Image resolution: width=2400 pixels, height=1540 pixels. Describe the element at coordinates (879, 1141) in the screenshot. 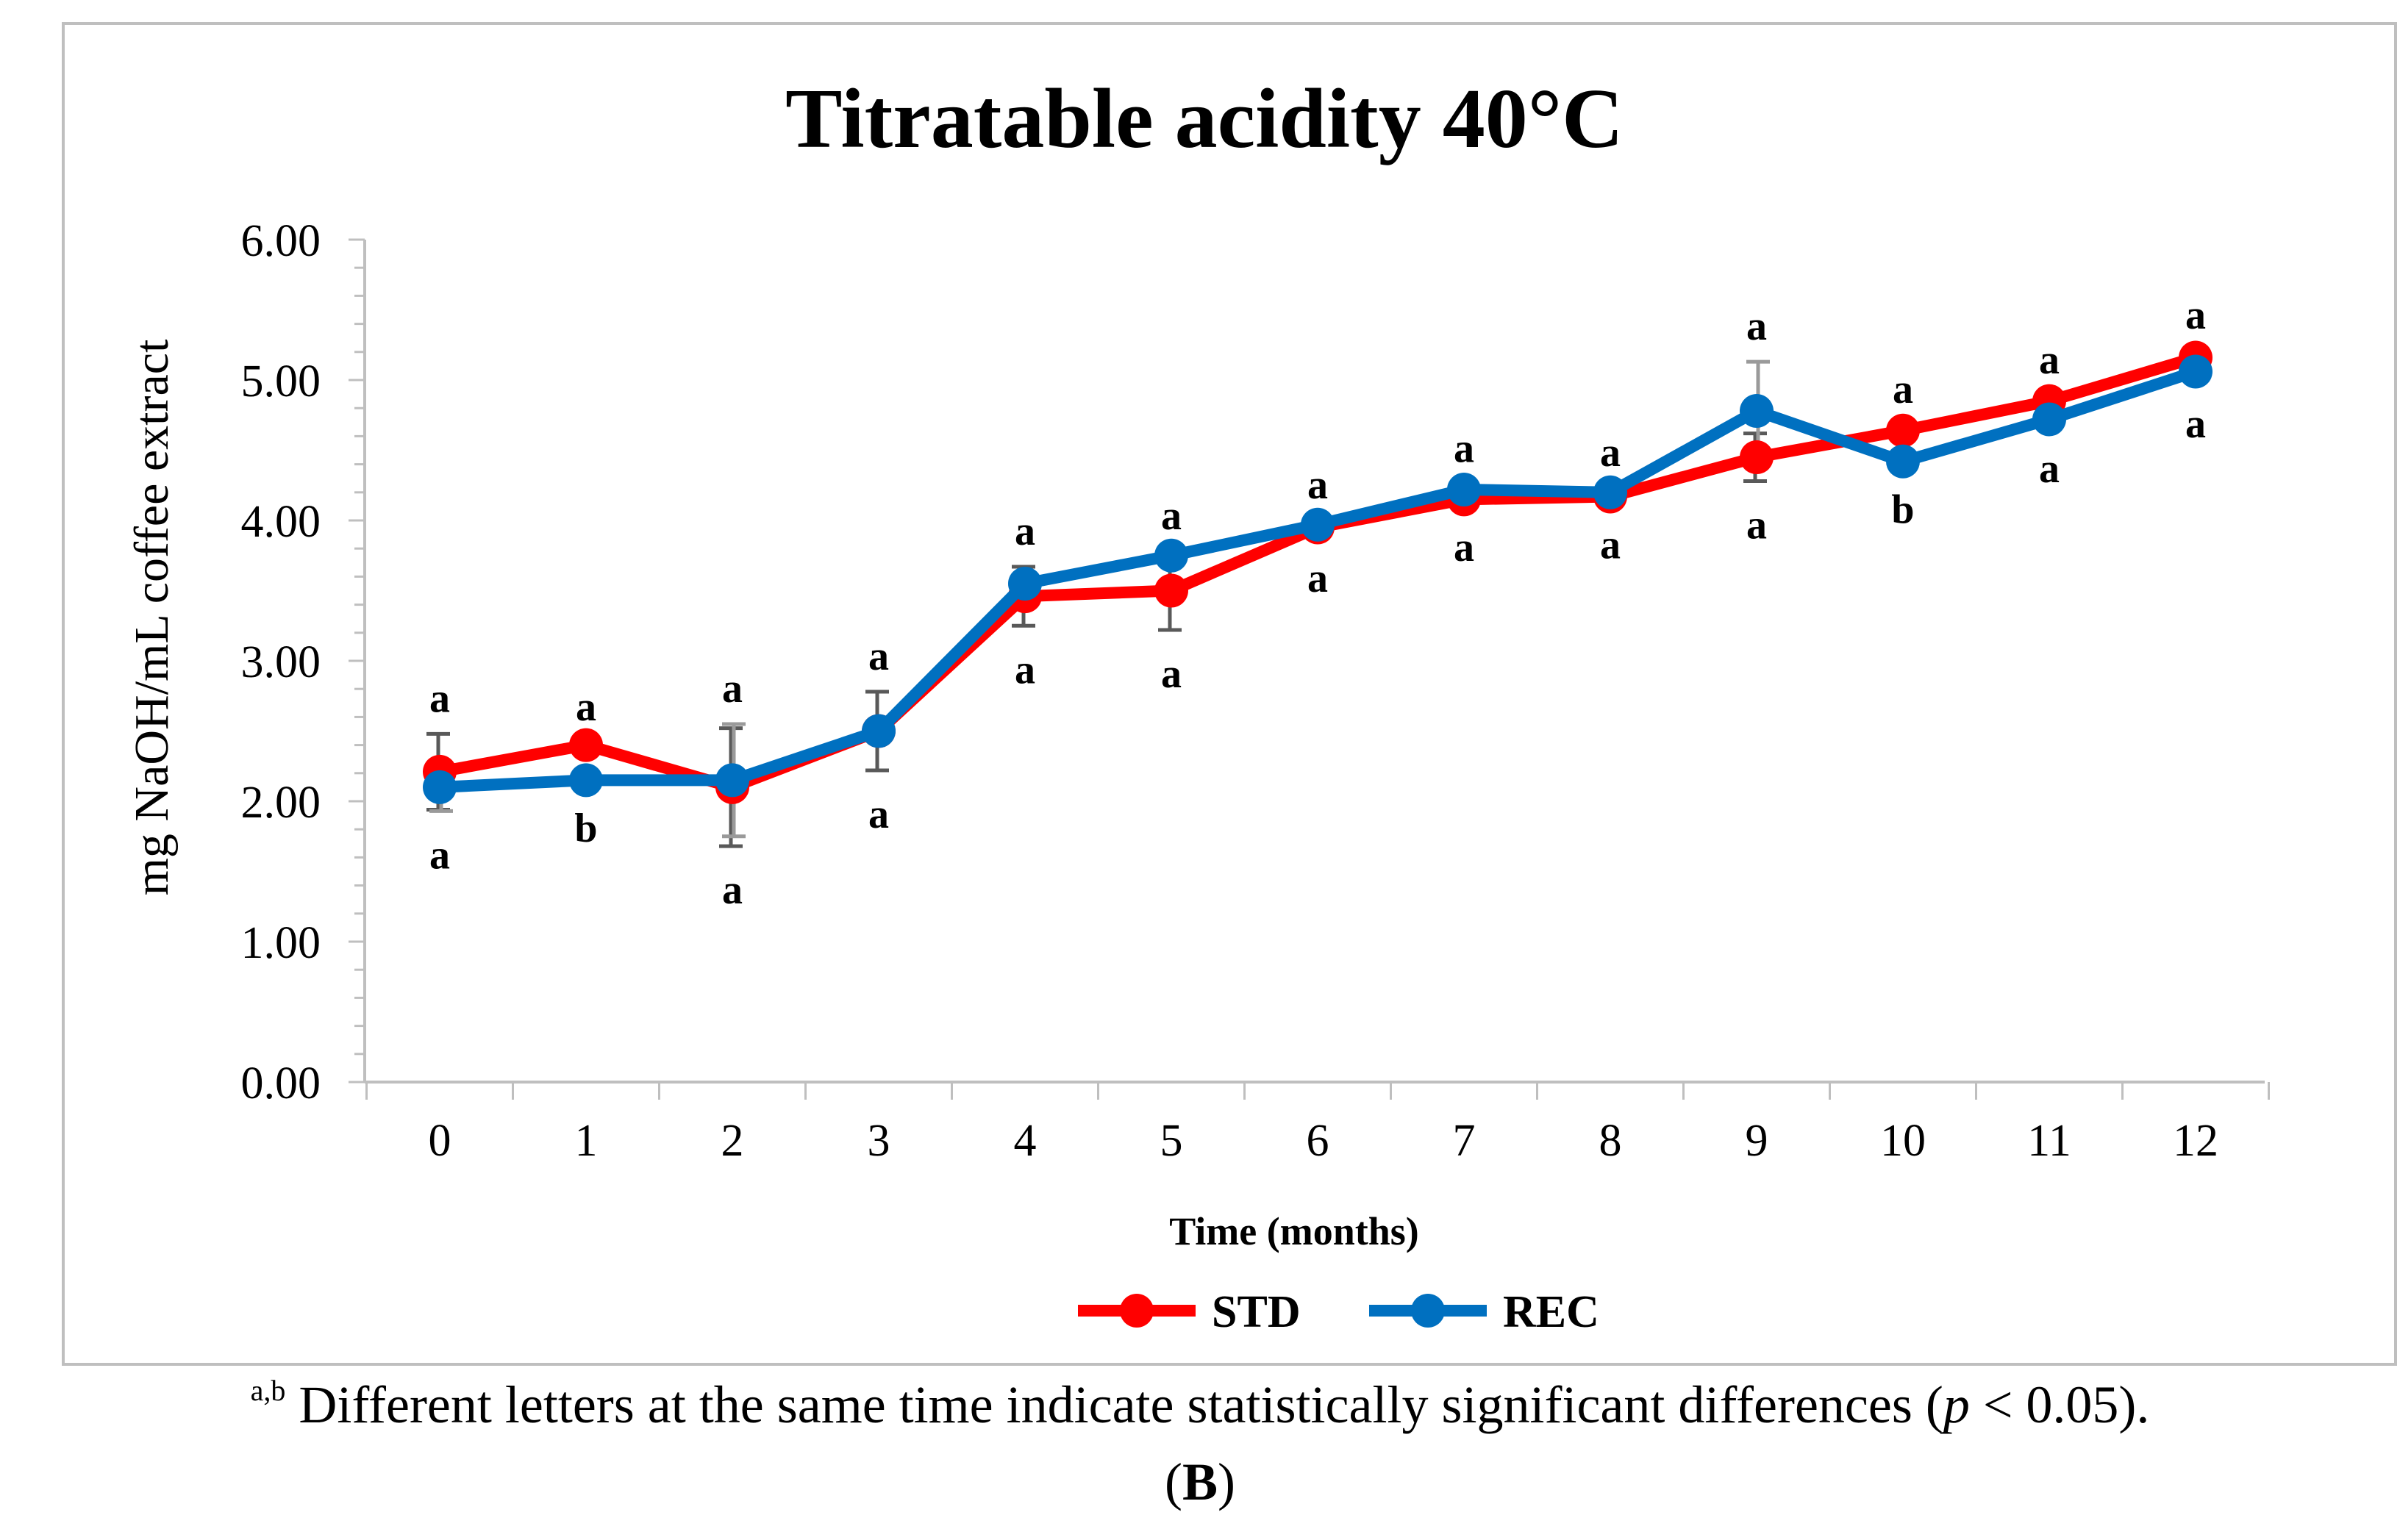

I see `x-tick-label: 3` at that location.